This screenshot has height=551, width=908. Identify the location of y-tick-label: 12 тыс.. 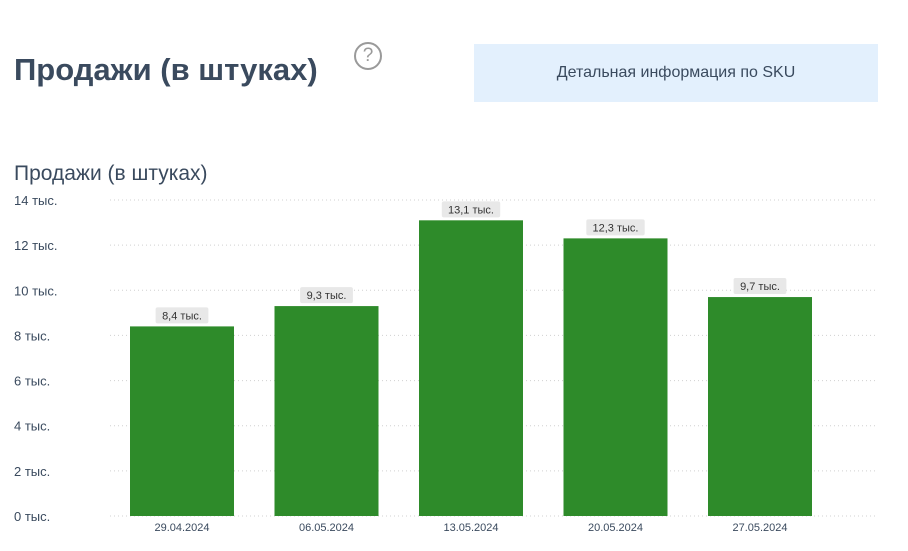
(35, 245).